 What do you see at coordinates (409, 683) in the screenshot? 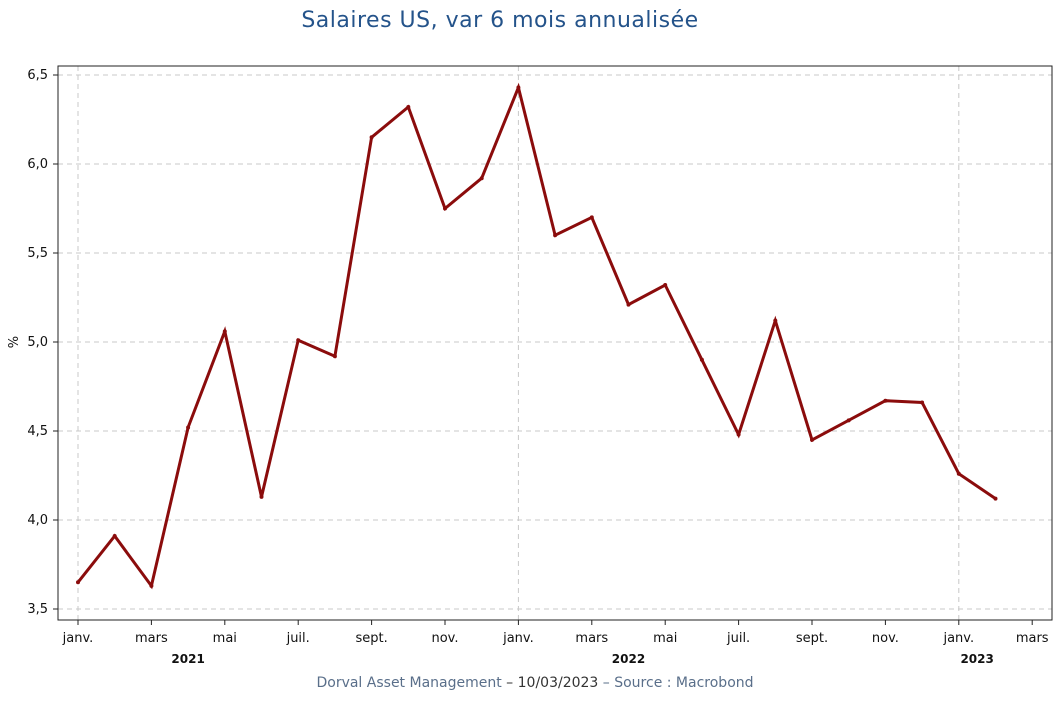
I see `company-name: Dorval Asset Management` at bounding box center [409, 683].